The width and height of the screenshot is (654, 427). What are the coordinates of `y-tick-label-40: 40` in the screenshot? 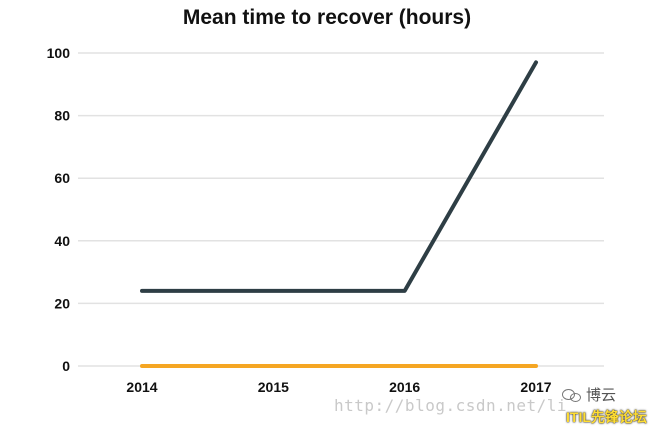 It's located at (62, 241).